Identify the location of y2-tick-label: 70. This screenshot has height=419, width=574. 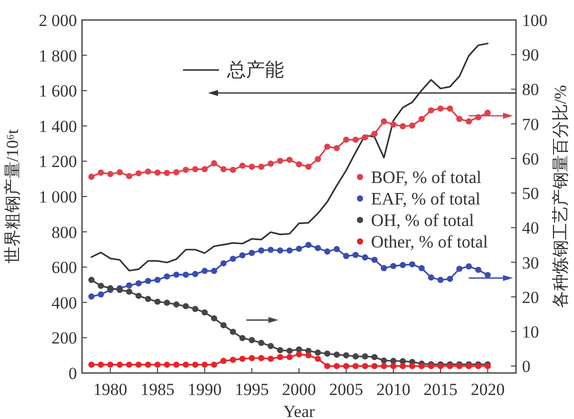
(530, 124).